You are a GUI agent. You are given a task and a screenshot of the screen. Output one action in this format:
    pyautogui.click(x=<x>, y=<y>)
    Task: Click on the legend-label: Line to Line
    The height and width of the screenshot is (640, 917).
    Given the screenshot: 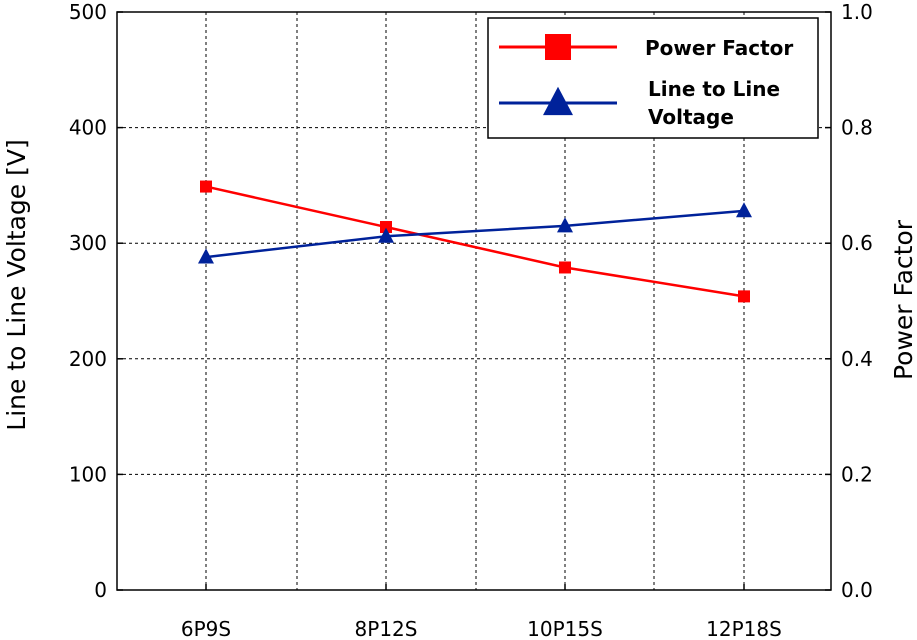 What is the action you would take?
    pyautogui.click(x=714, y=89)
    